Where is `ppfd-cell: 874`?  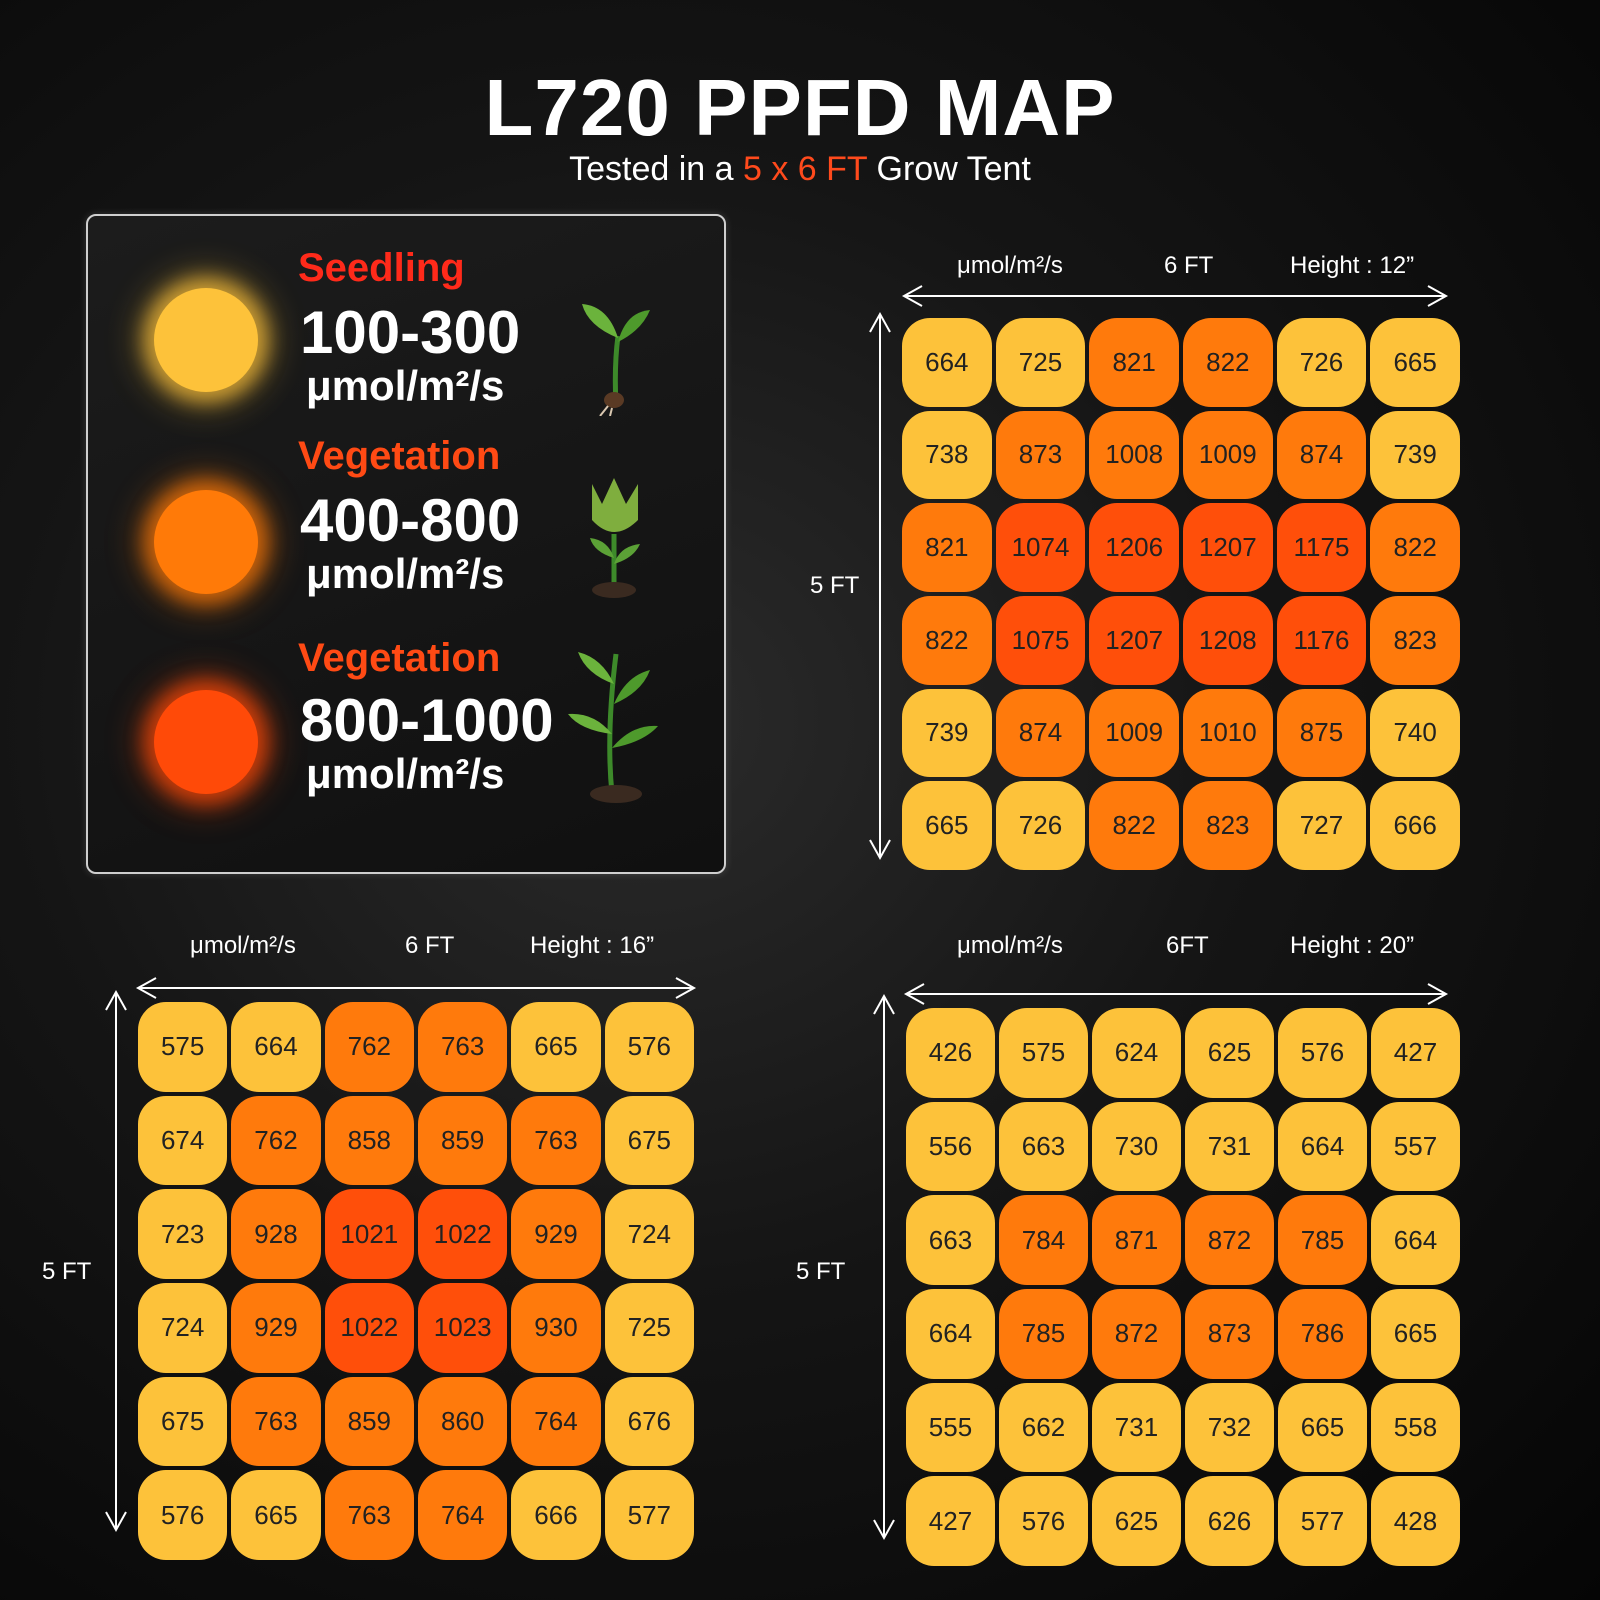
ppfd-cell: 874 is located at coordinates (1040, 733).